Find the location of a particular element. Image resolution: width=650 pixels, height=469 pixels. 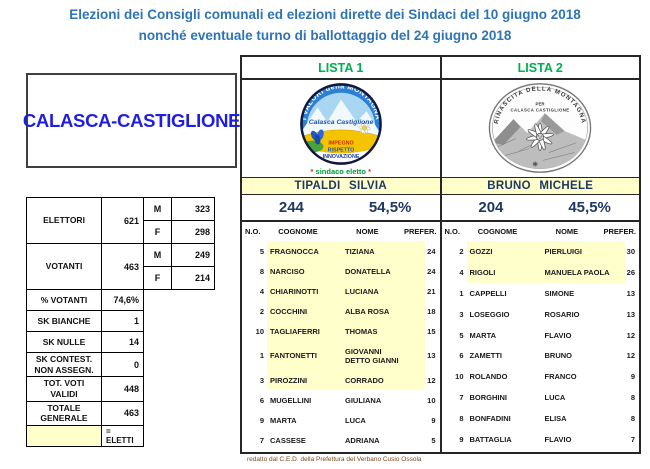

candidate-row: 3 LOSEGGIO ROSARIO 13 is located at coordinates (541, 314).